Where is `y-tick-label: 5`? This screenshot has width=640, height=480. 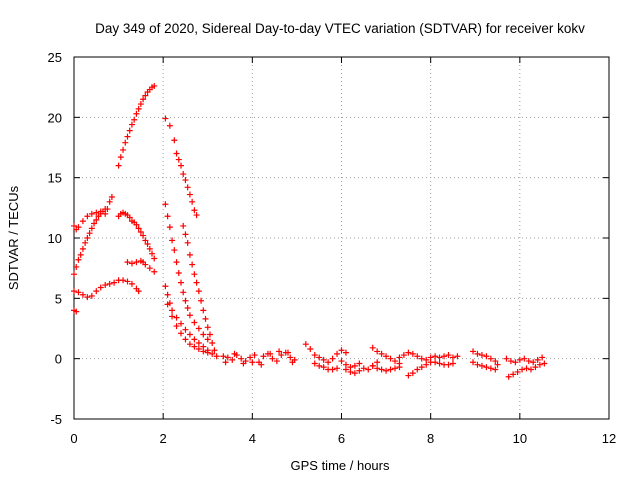
y-tick-label: 5 is located at coordinates (58, 298).